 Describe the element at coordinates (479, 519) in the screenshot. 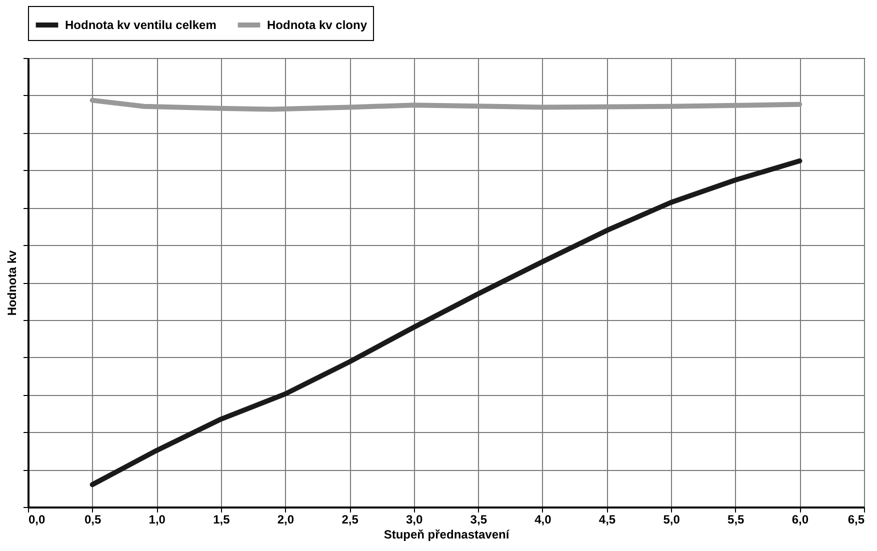

I see `x-tick-label: 3,5` at that location.